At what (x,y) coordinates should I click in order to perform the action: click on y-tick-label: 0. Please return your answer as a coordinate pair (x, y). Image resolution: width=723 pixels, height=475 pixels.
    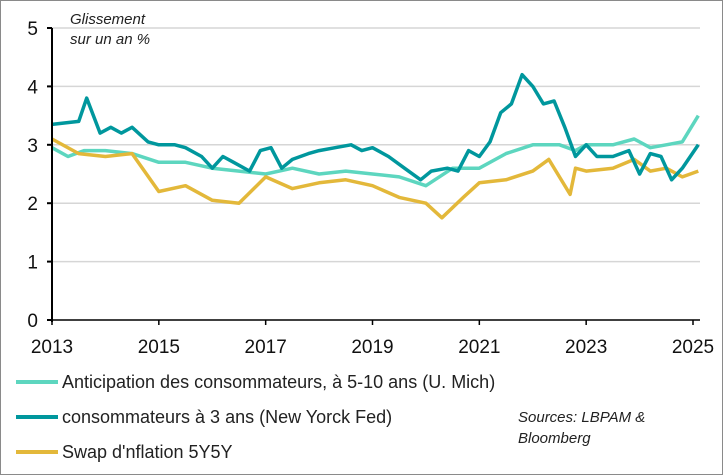
    Looking at the image, I should click on (32, 321).